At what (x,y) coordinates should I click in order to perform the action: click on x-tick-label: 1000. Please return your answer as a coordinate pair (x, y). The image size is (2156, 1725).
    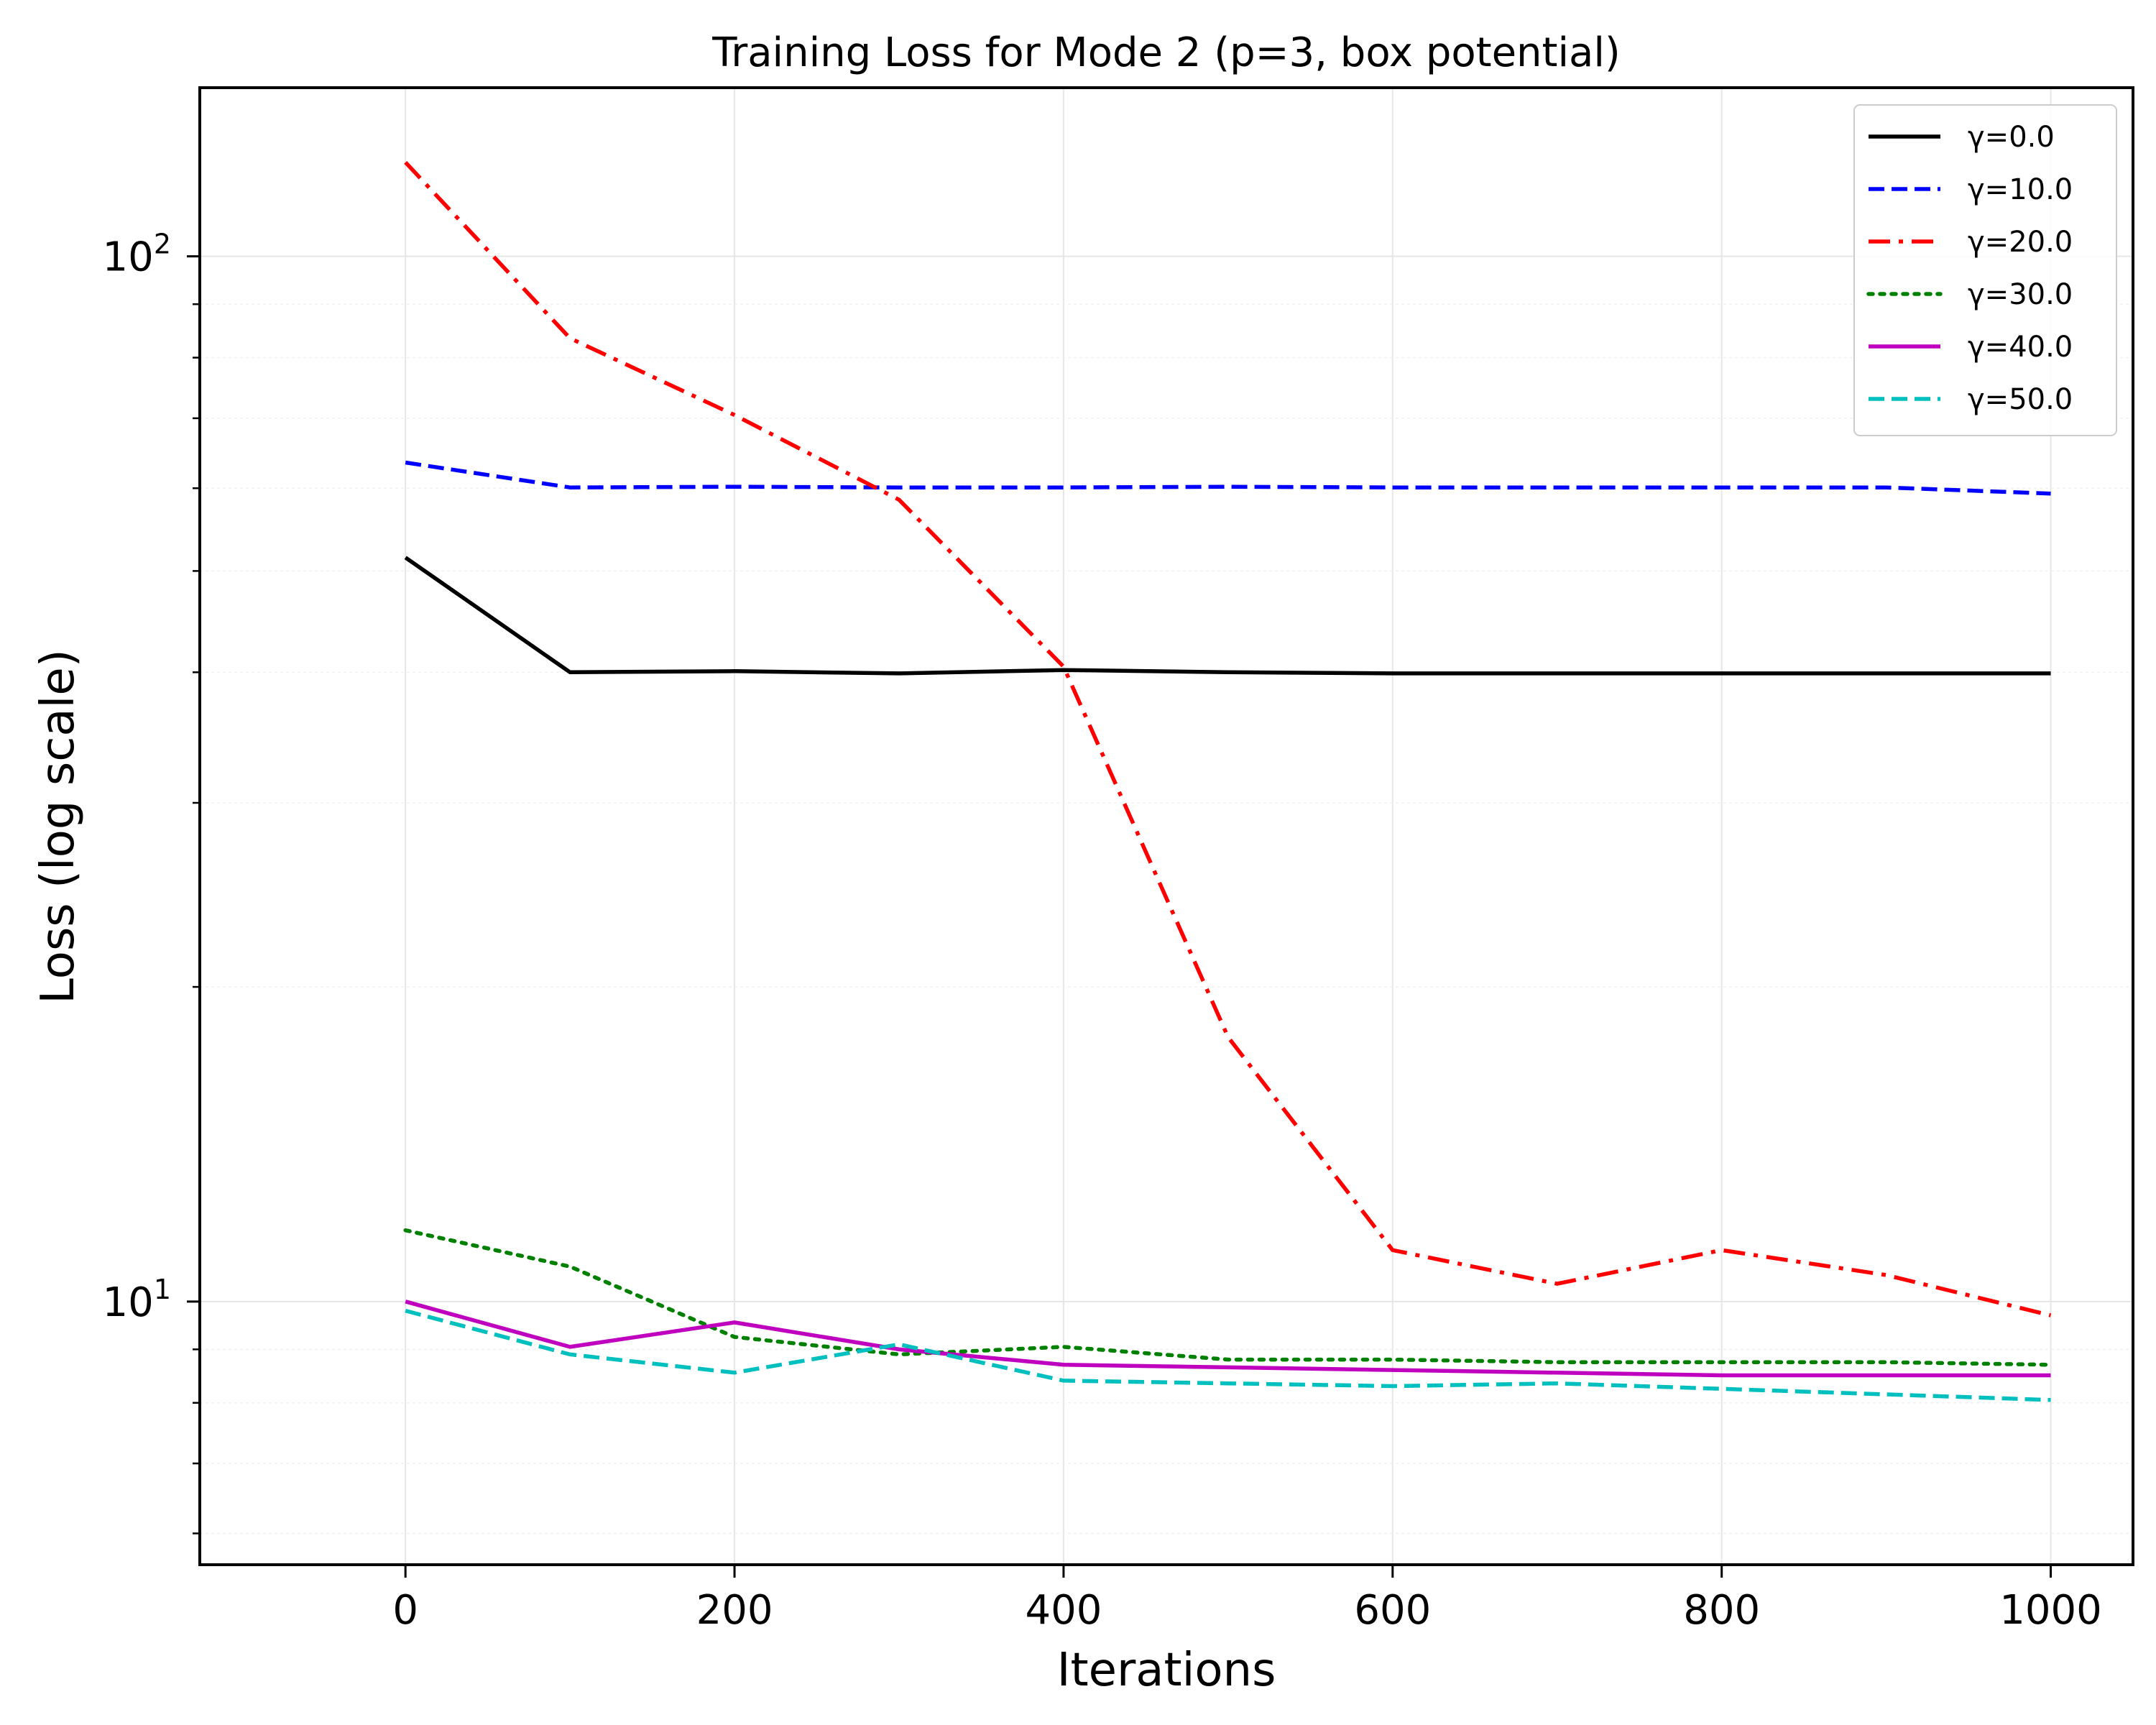
    Looking at the image, I should click on (2050, 1610).